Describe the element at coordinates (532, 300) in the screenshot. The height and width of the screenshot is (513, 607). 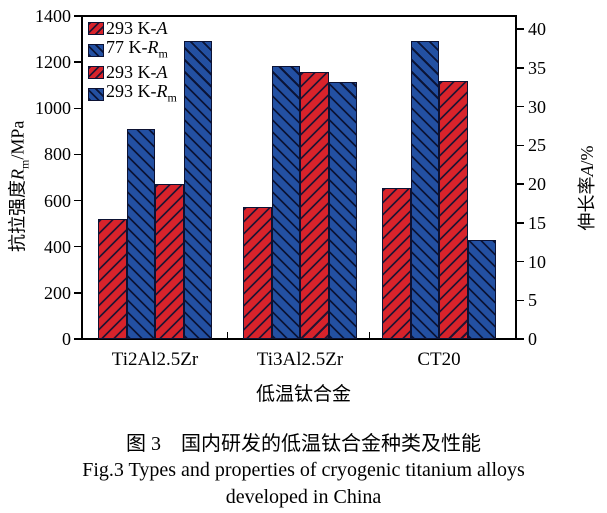
I see `right-tick-label-5: 5` at that location.